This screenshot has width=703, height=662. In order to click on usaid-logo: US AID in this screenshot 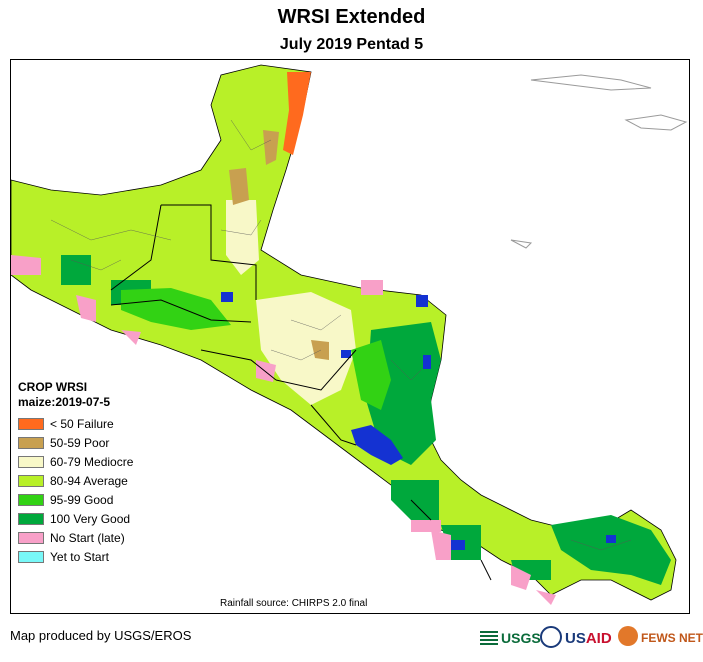, I will do `click(588, 638)`.